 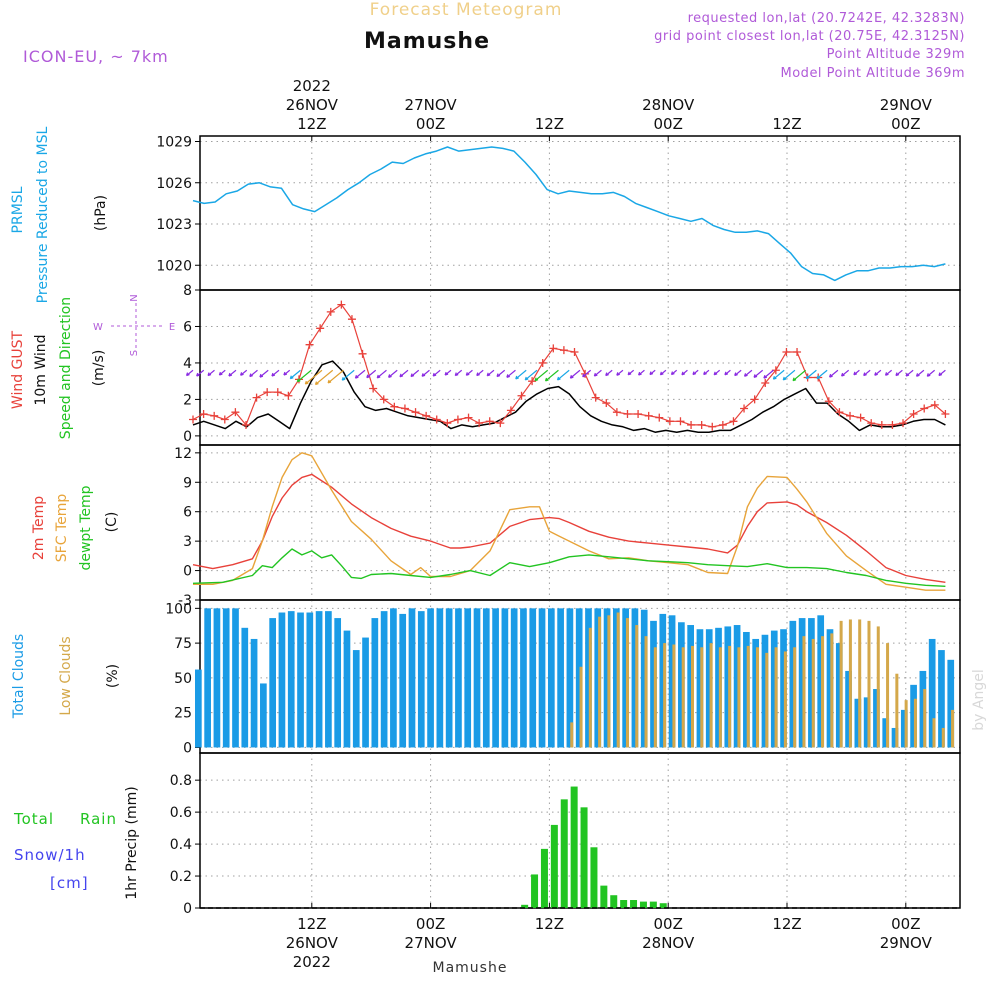 What do you see at coordinates (96, 56) in the screenshot?
I see `model-label: ICON-EU, ~ 7km` at bounding box center [96, 56].